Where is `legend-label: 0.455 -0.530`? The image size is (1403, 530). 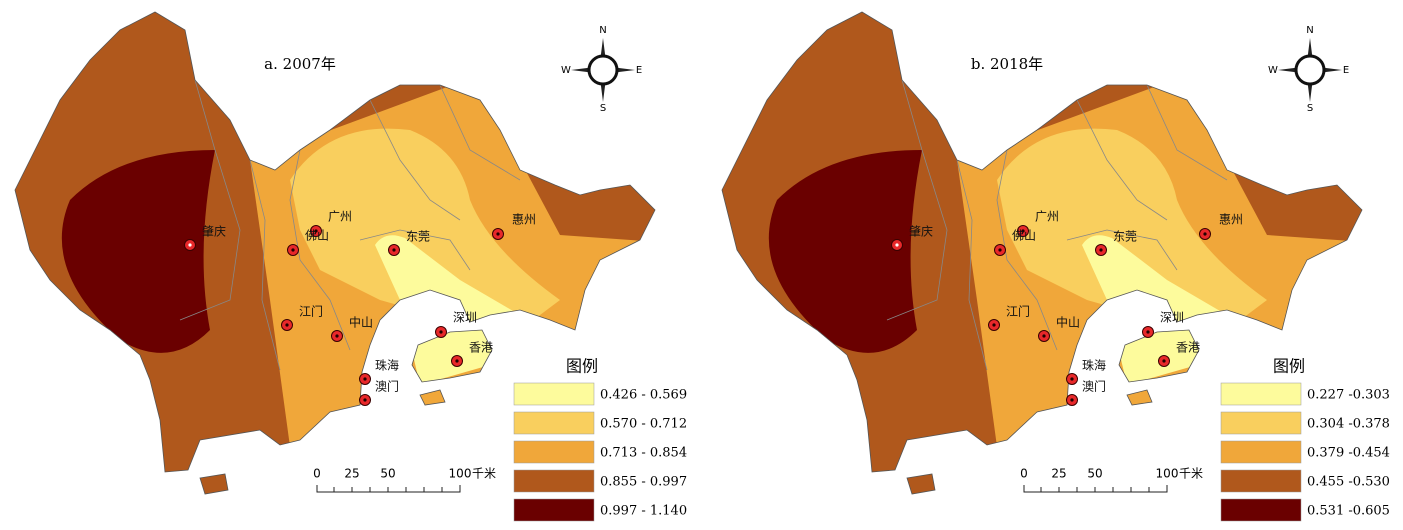
legend-label: 0.455 -0.530 is located at coordinates (1348, 482).